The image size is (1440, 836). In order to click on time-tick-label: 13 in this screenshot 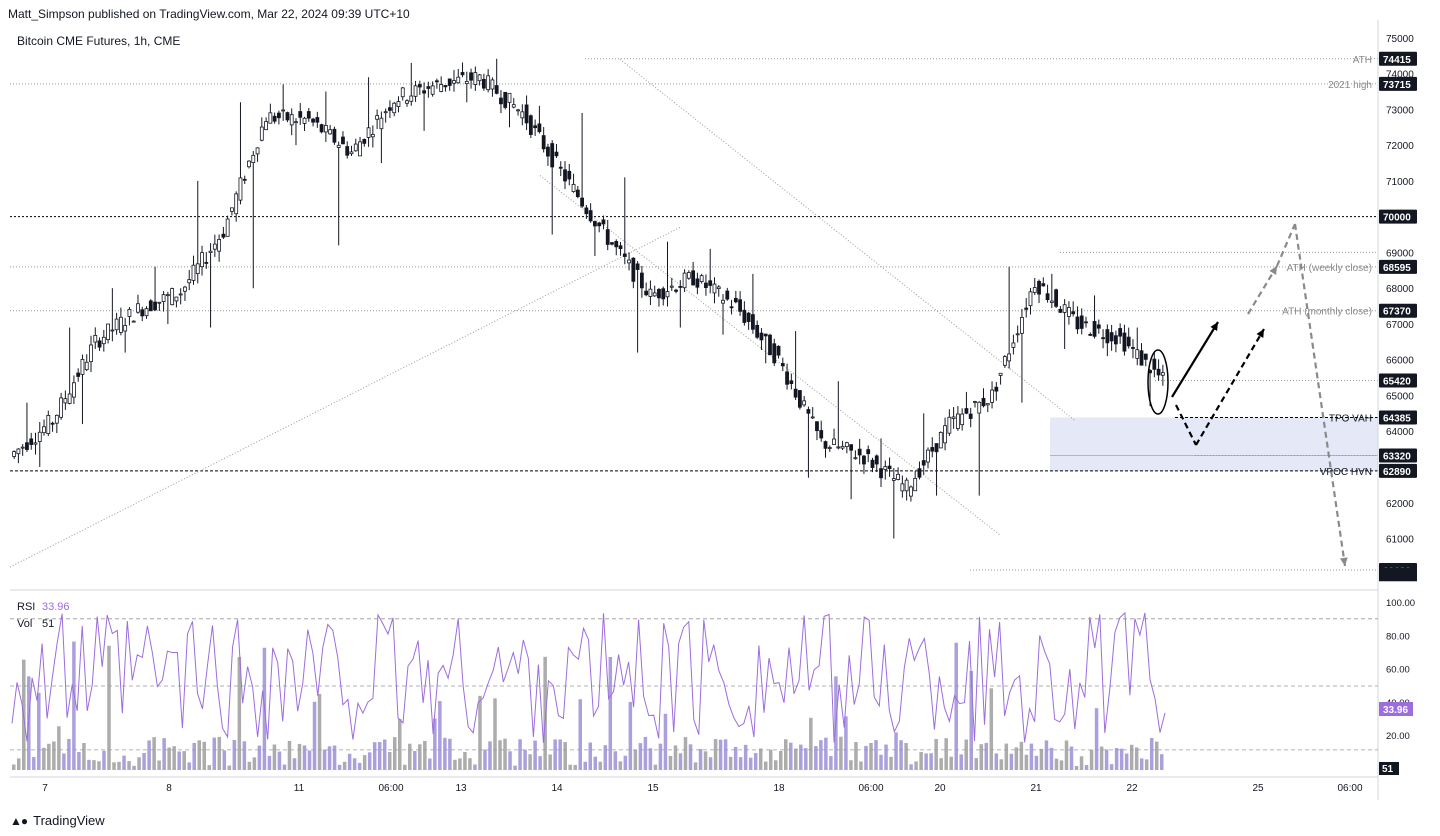, I will do `click(461, 788)`.